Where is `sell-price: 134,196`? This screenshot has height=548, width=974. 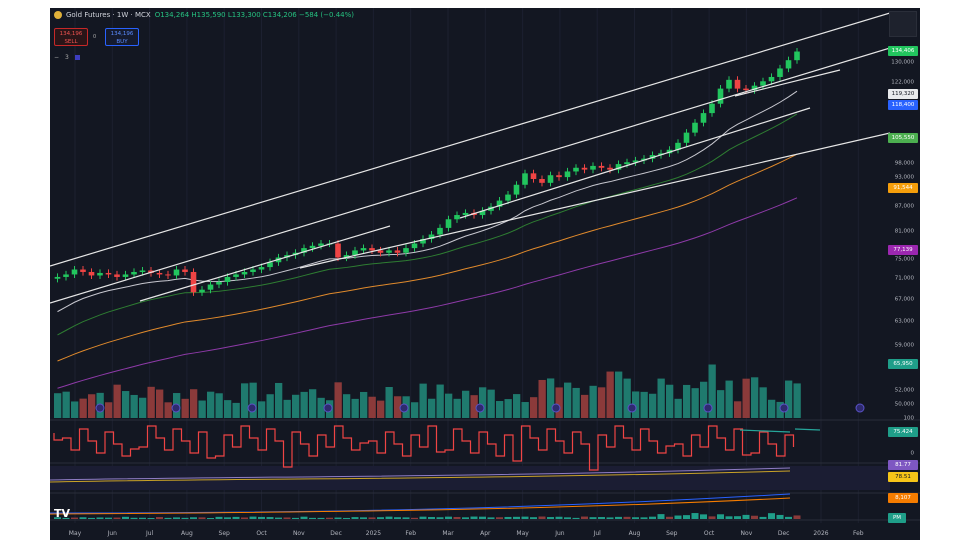
sell-price: 134,196 is located at coordinates (71, 34).